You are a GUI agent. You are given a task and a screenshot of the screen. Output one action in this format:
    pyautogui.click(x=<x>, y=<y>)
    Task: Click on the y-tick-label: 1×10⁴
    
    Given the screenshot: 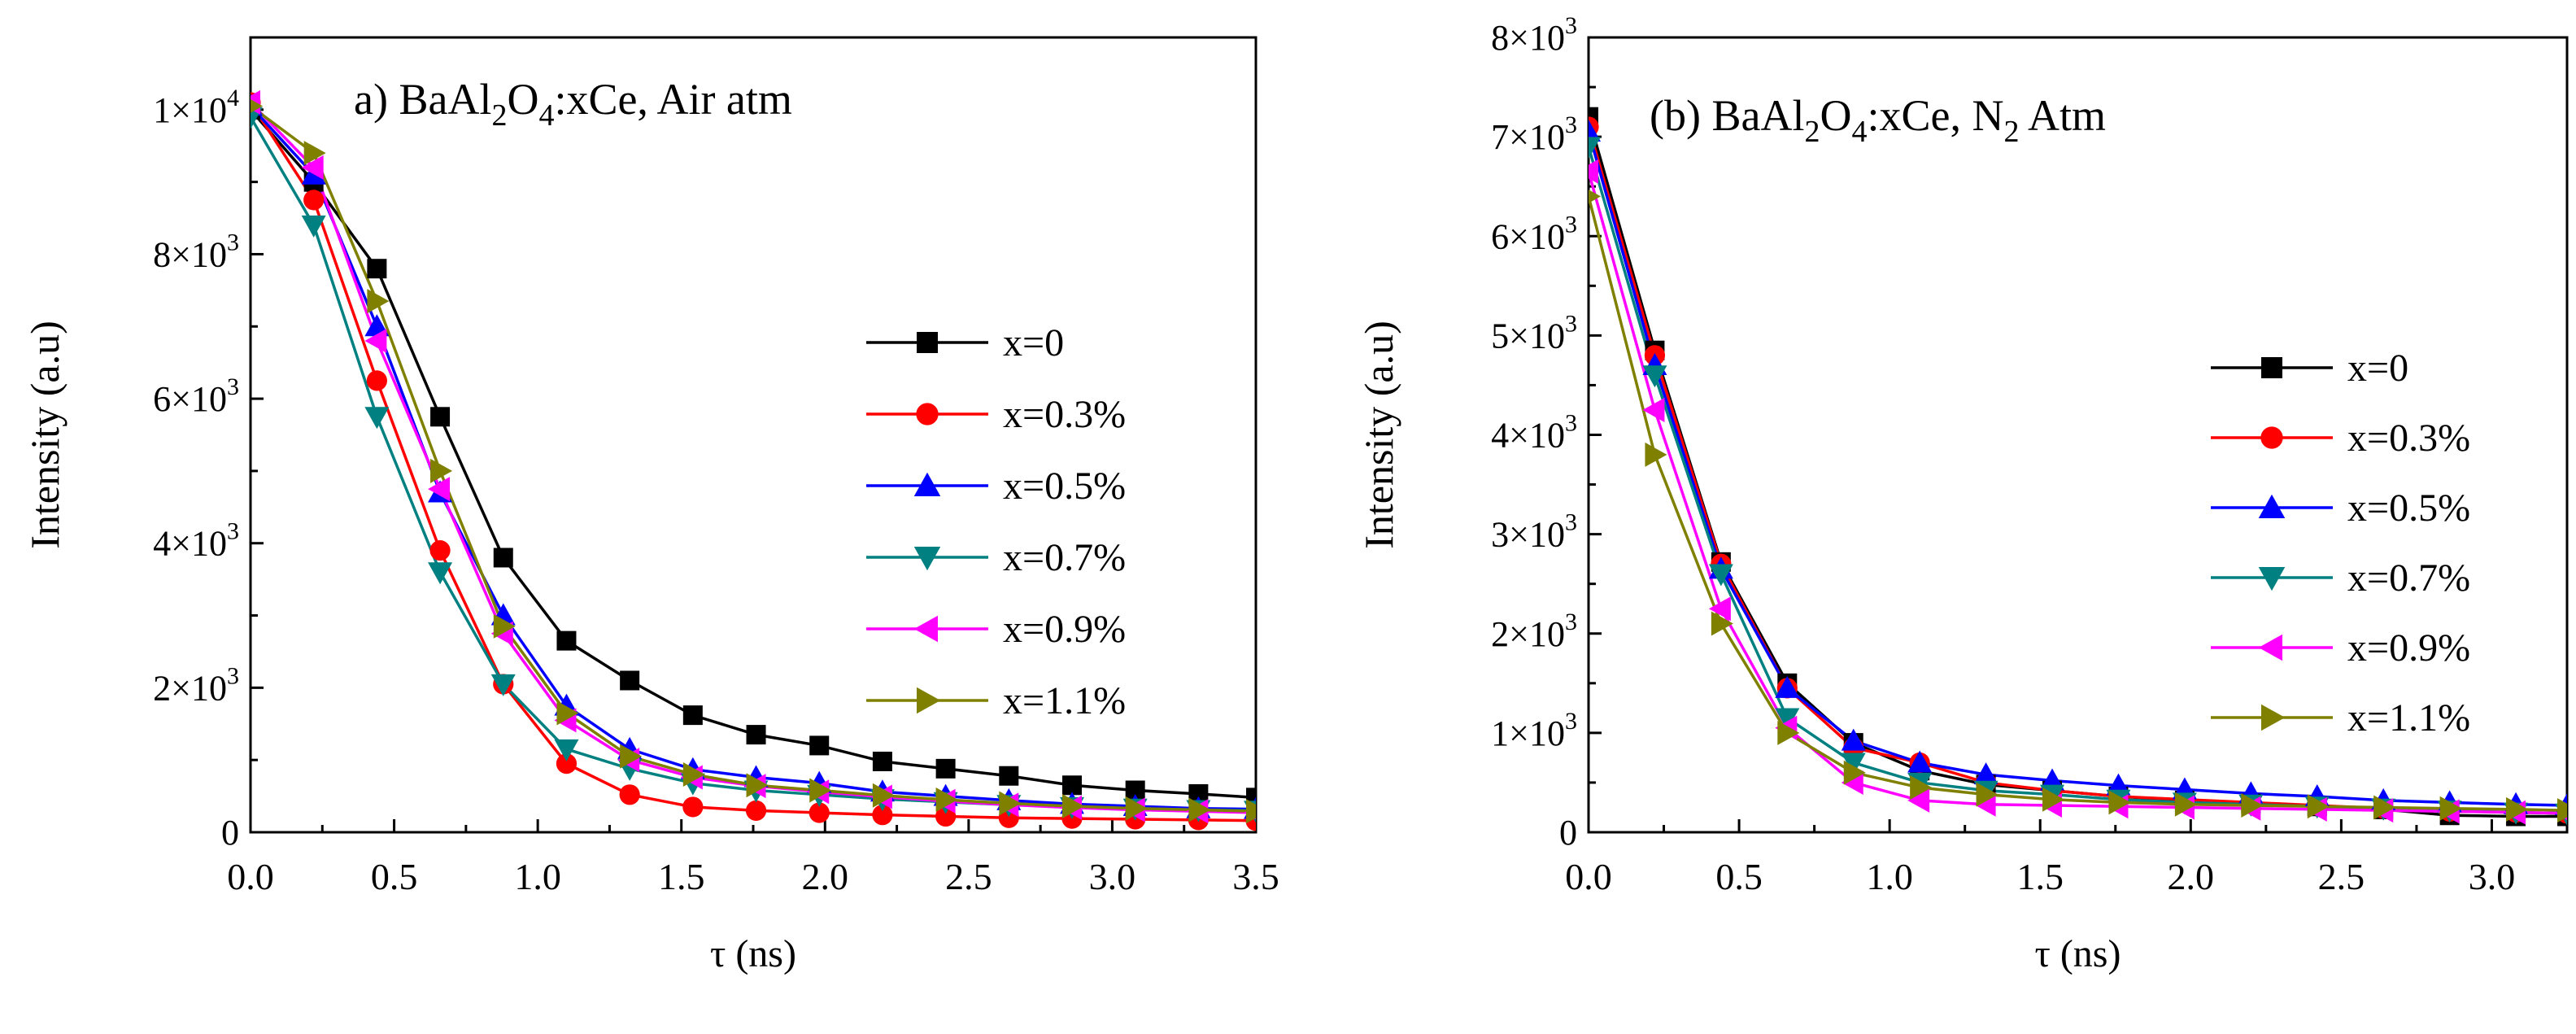 What is the action you would take?
    pyautogui.click(x=196, y=107)
    